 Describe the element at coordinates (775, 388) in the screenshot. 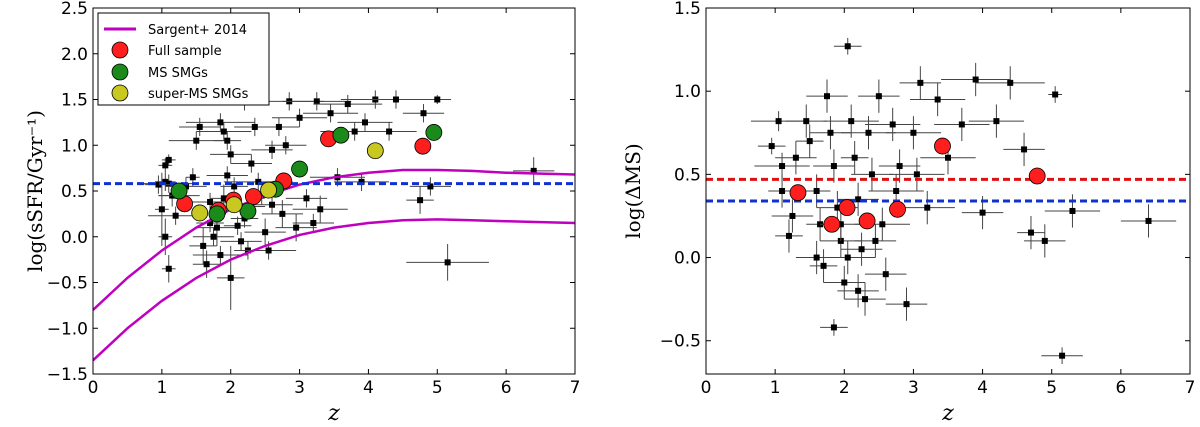

I see `right-x-tick-label: 1` at that location.